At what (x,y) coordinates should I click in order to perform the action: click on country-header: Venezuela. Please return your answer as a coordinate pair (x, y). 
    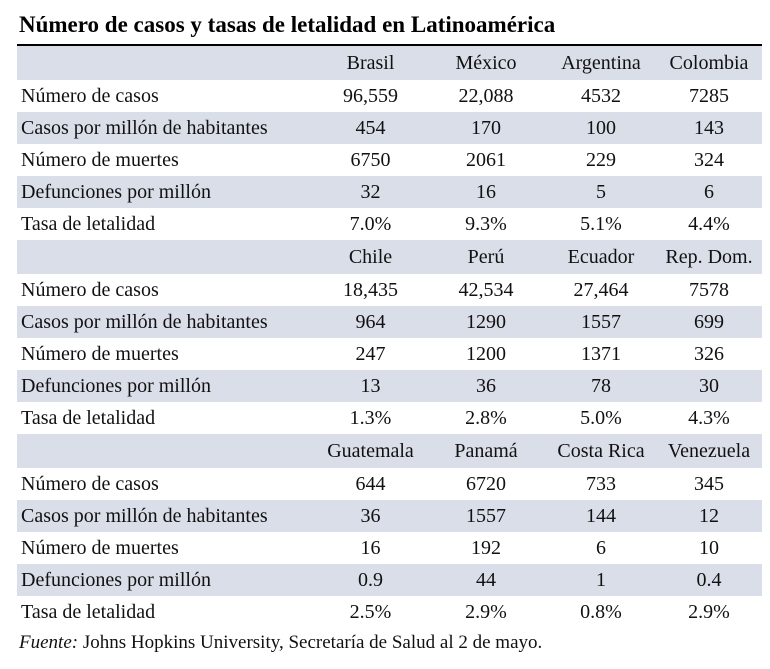
    Looking at the image, I should click on (709, 451).